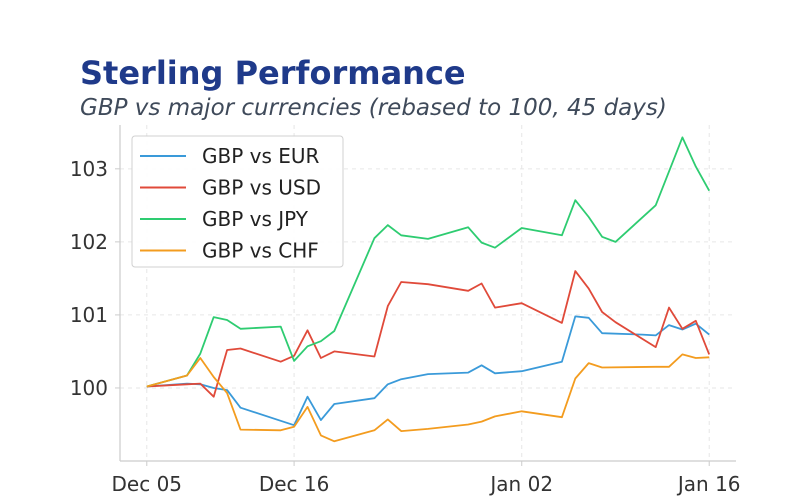 This screenshot has height=500, width=800. Describe the element at coordinates (708, 484) in the screenshot. I see `x-tick-label: Jan 16` at that location.